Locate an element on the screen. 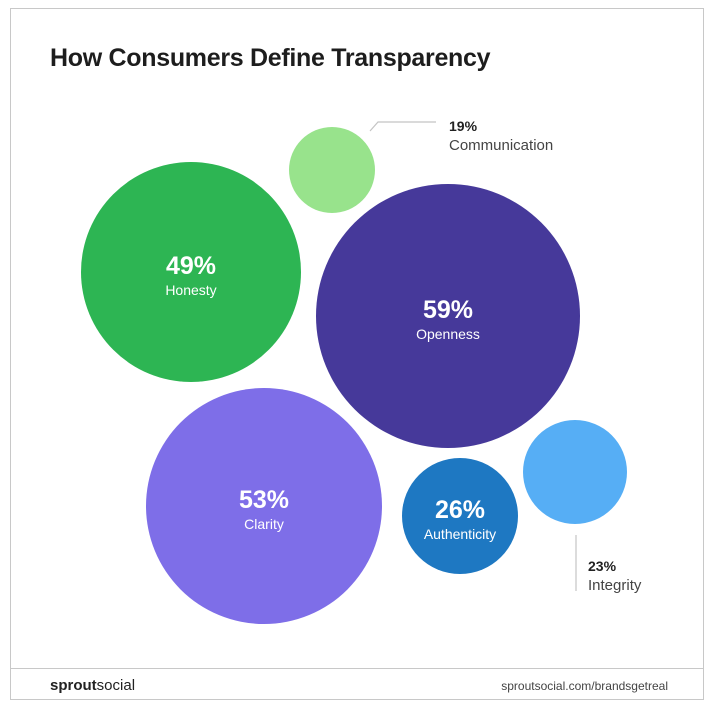 The width and height of the screenshot is (715, 709). bubble-communication is located at coordinates (332, 170).